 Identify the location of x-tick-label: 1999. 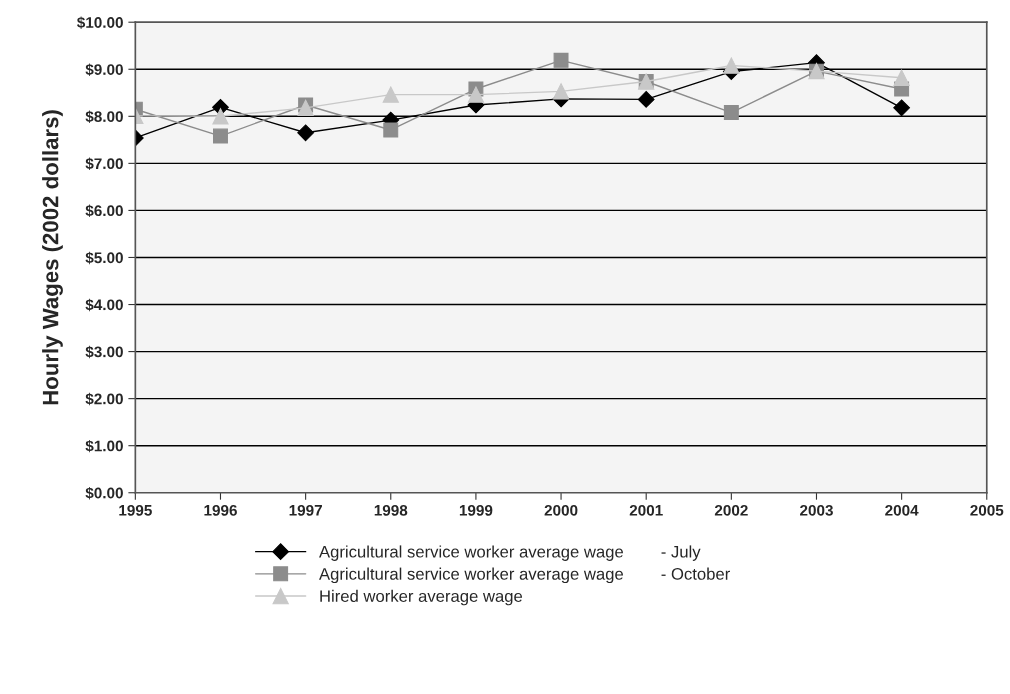
(476, 510).